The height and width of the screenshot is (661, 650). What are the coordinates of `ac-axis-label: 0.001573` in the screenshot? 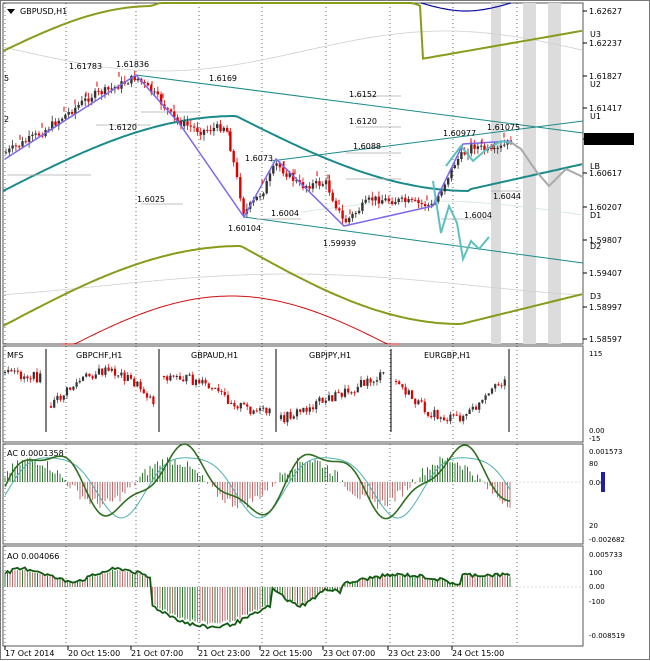 It's located at (605, 452).